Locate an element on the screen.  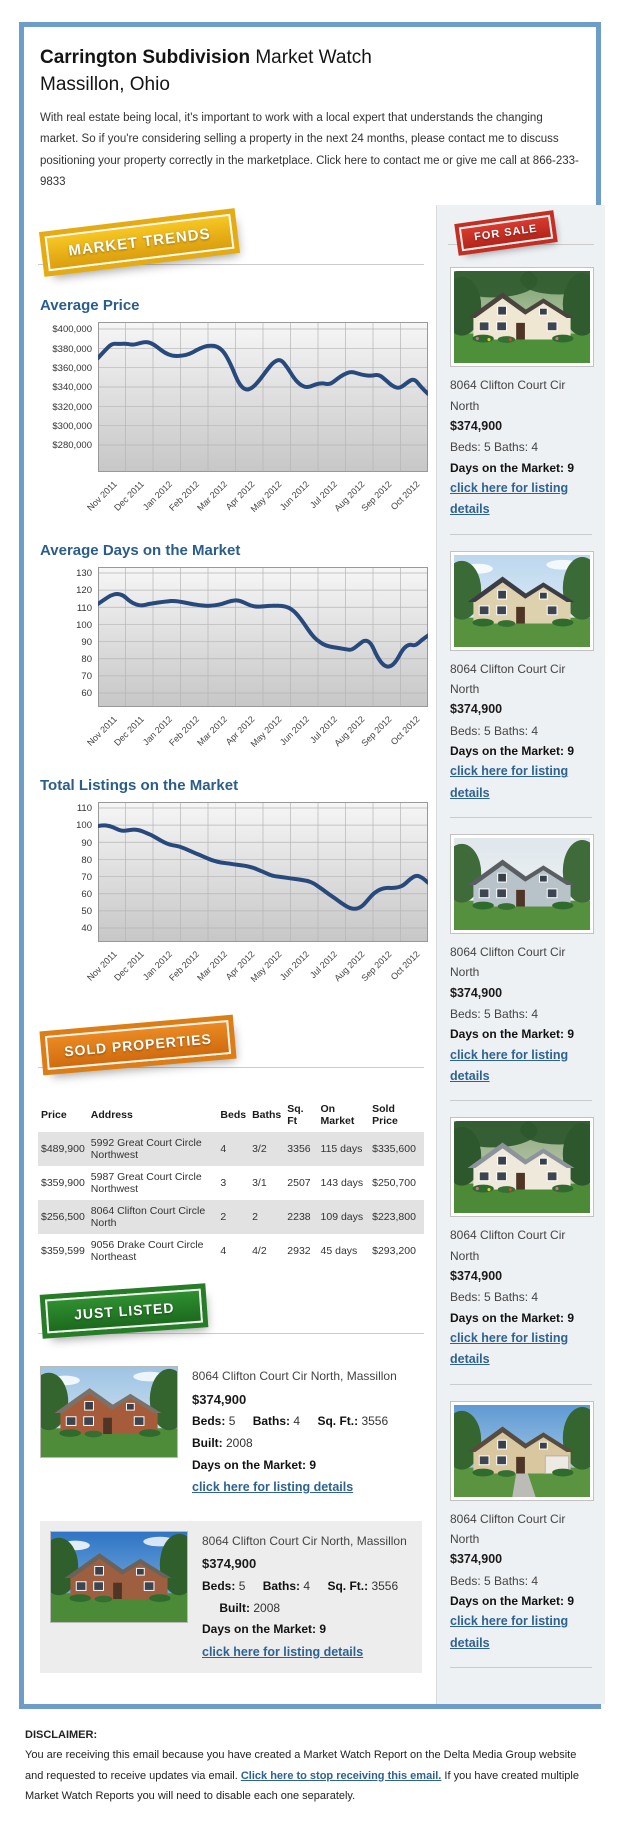
cell-sqft: 2238 is located at coordinates (299, 1217).